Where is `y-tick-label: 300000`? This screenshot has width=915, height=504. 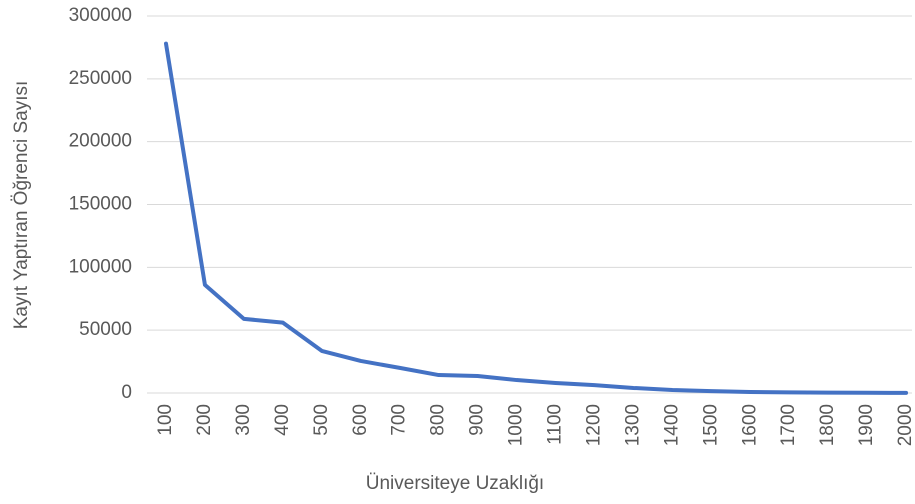
y-tick-label: 300000 is located at coordinates (100, 15).